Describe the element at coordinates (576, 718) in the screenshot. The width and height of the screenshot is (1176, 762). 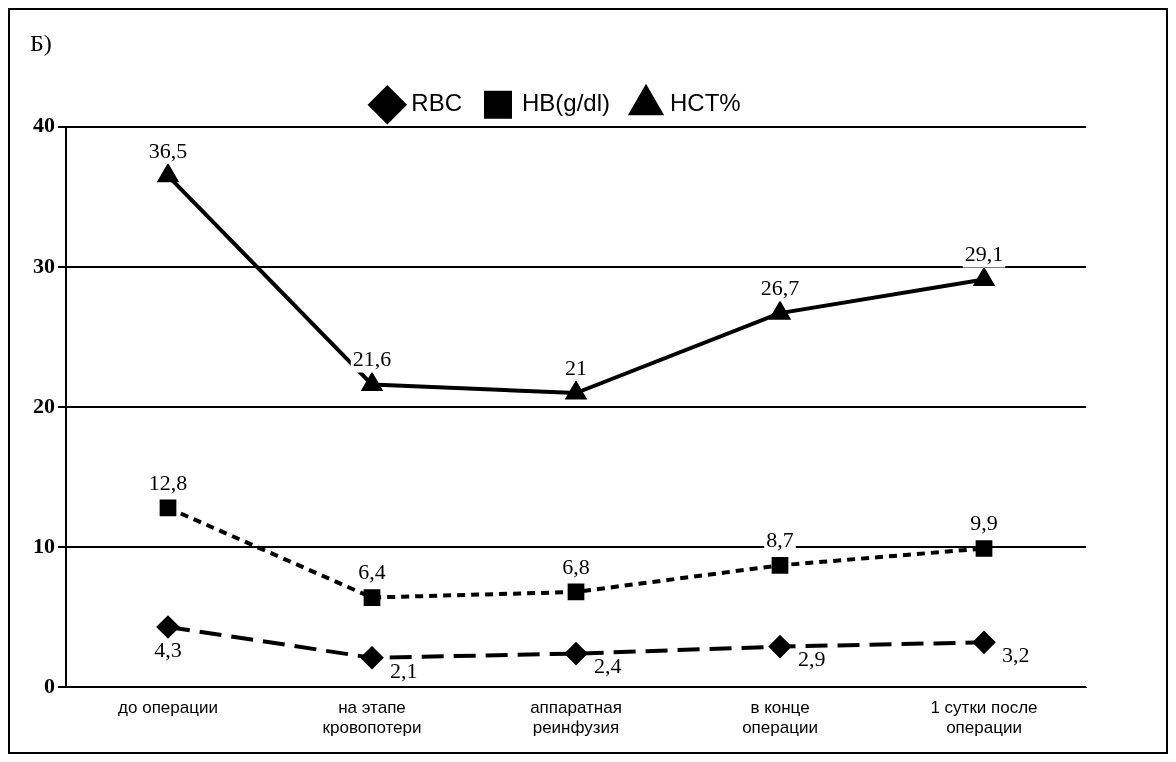
I see `x-tick-label: аппаратная реинфузия` at that location.